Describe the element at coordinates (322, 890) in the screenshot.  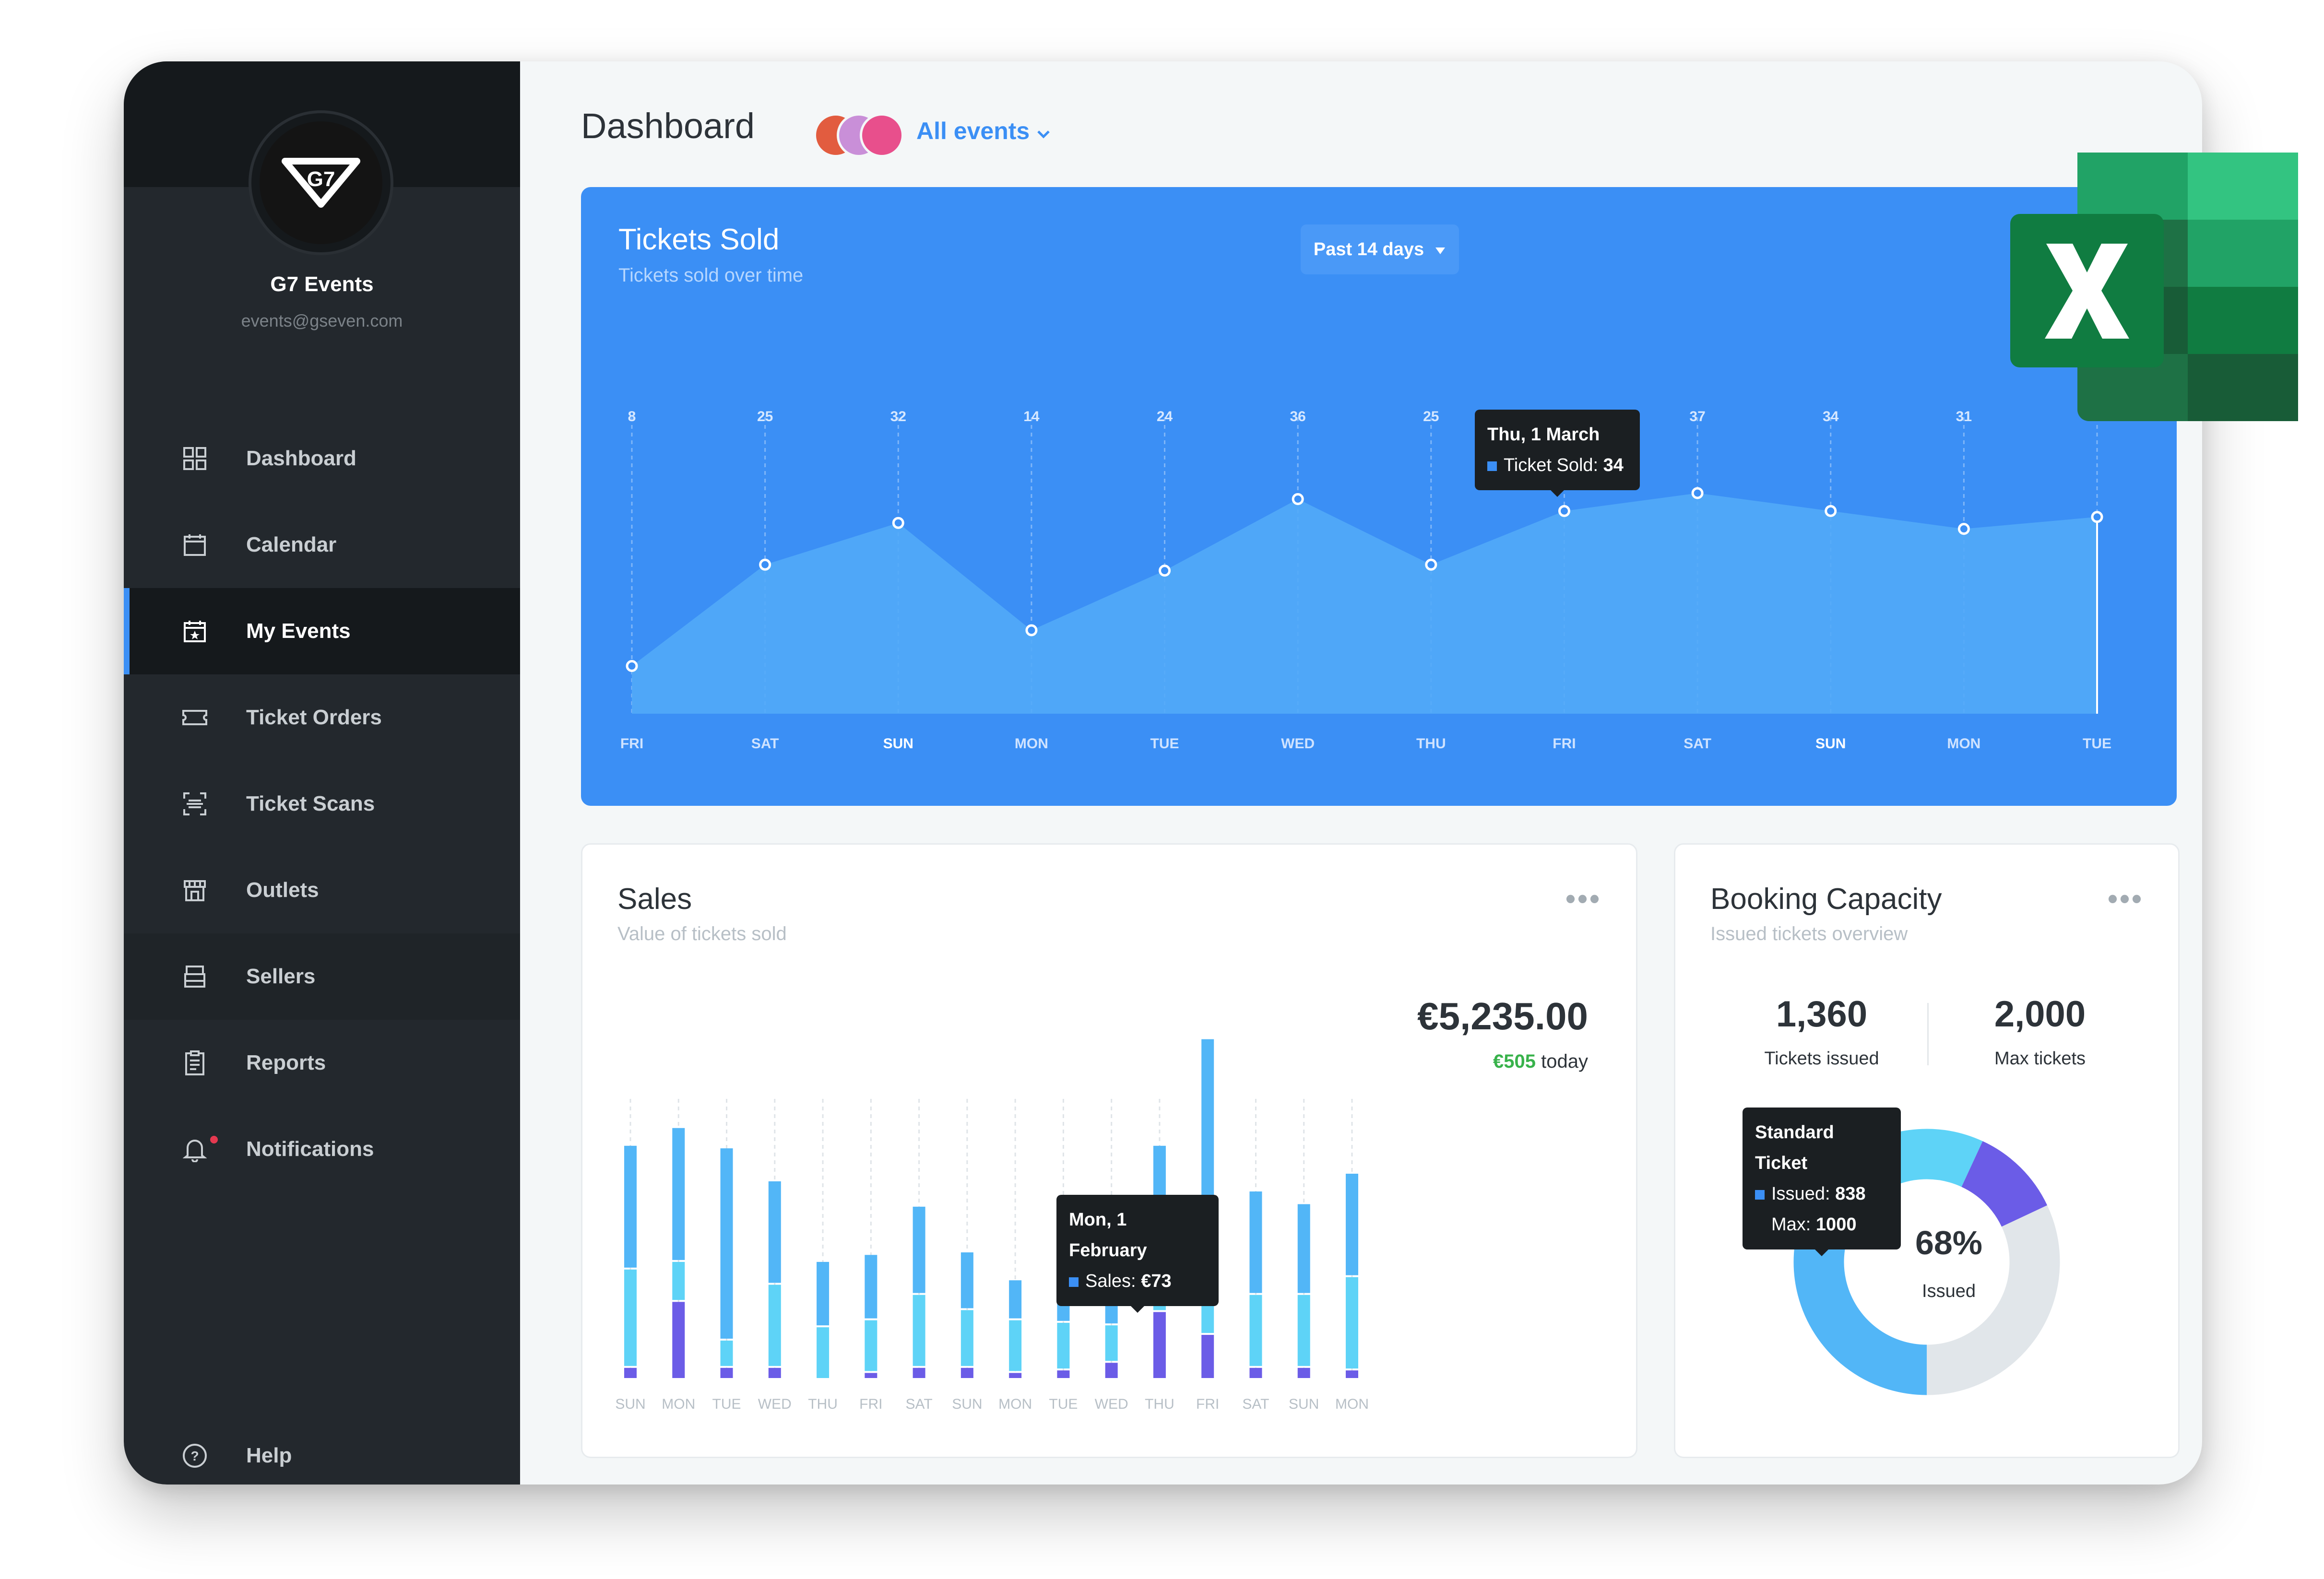
I see `sidebar-item-outlets: Outlets` at that location.